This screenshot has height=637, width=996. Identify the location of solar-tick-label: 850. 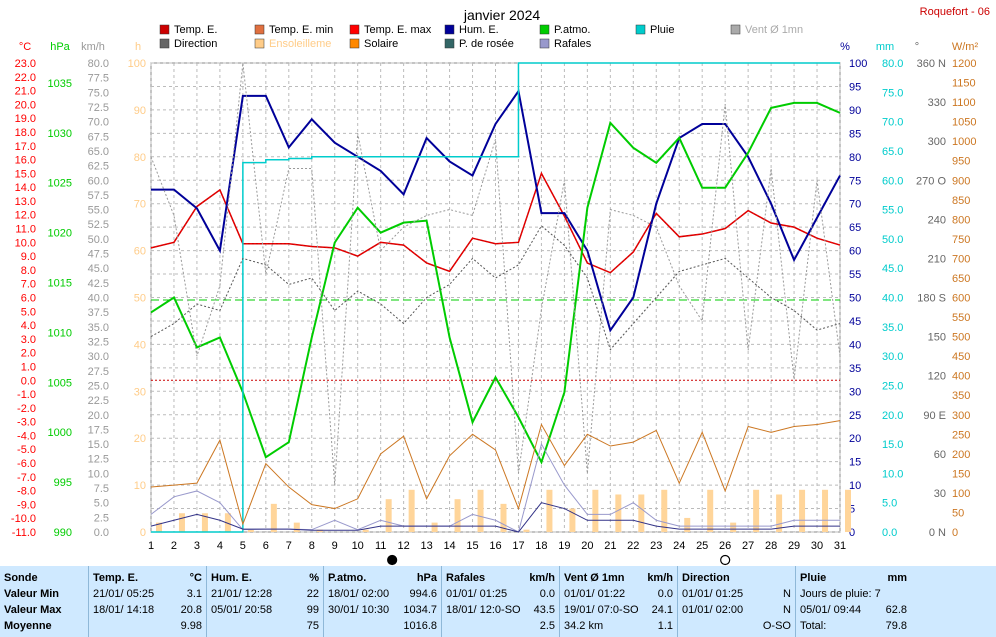
(961, 201).